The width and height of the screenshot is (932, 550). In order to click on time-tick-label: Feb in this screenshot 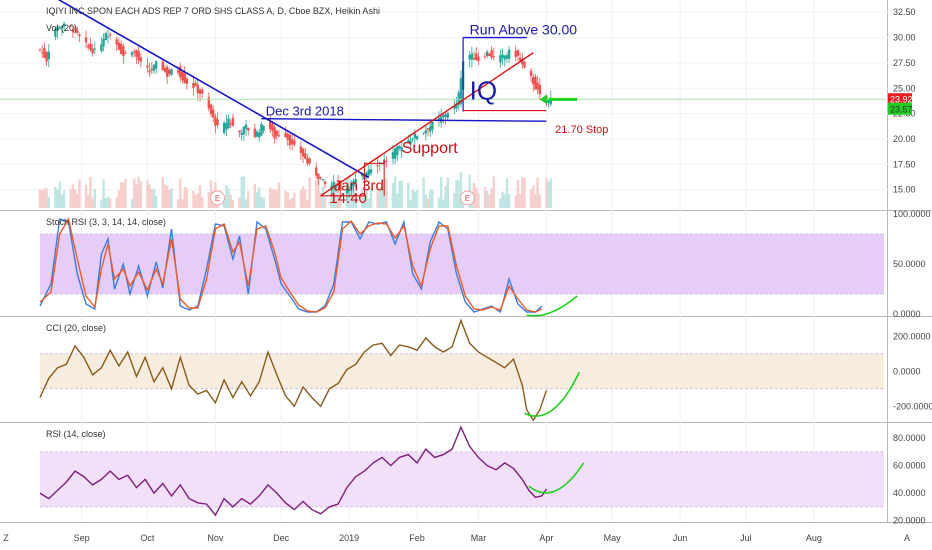, I will do `click(417, 538)`.